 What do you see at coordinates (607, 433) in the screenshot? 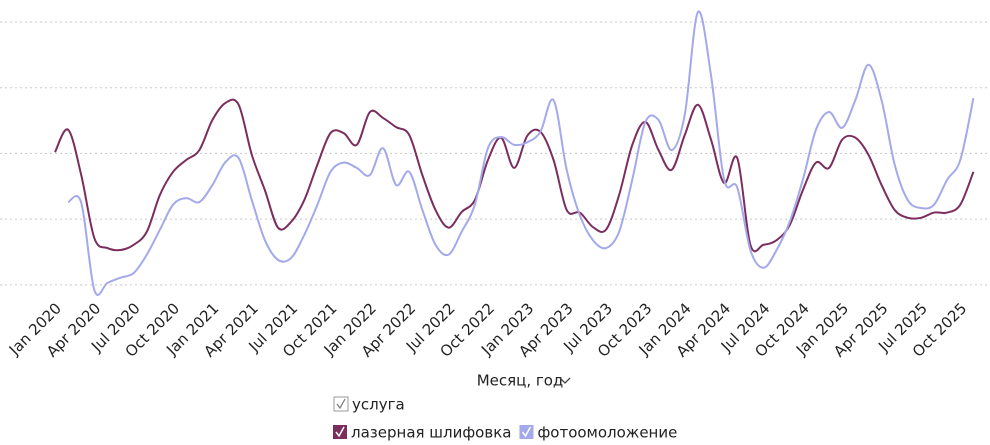
I see `legend-label: фотоомоложение` at bounding box center [607, 433].